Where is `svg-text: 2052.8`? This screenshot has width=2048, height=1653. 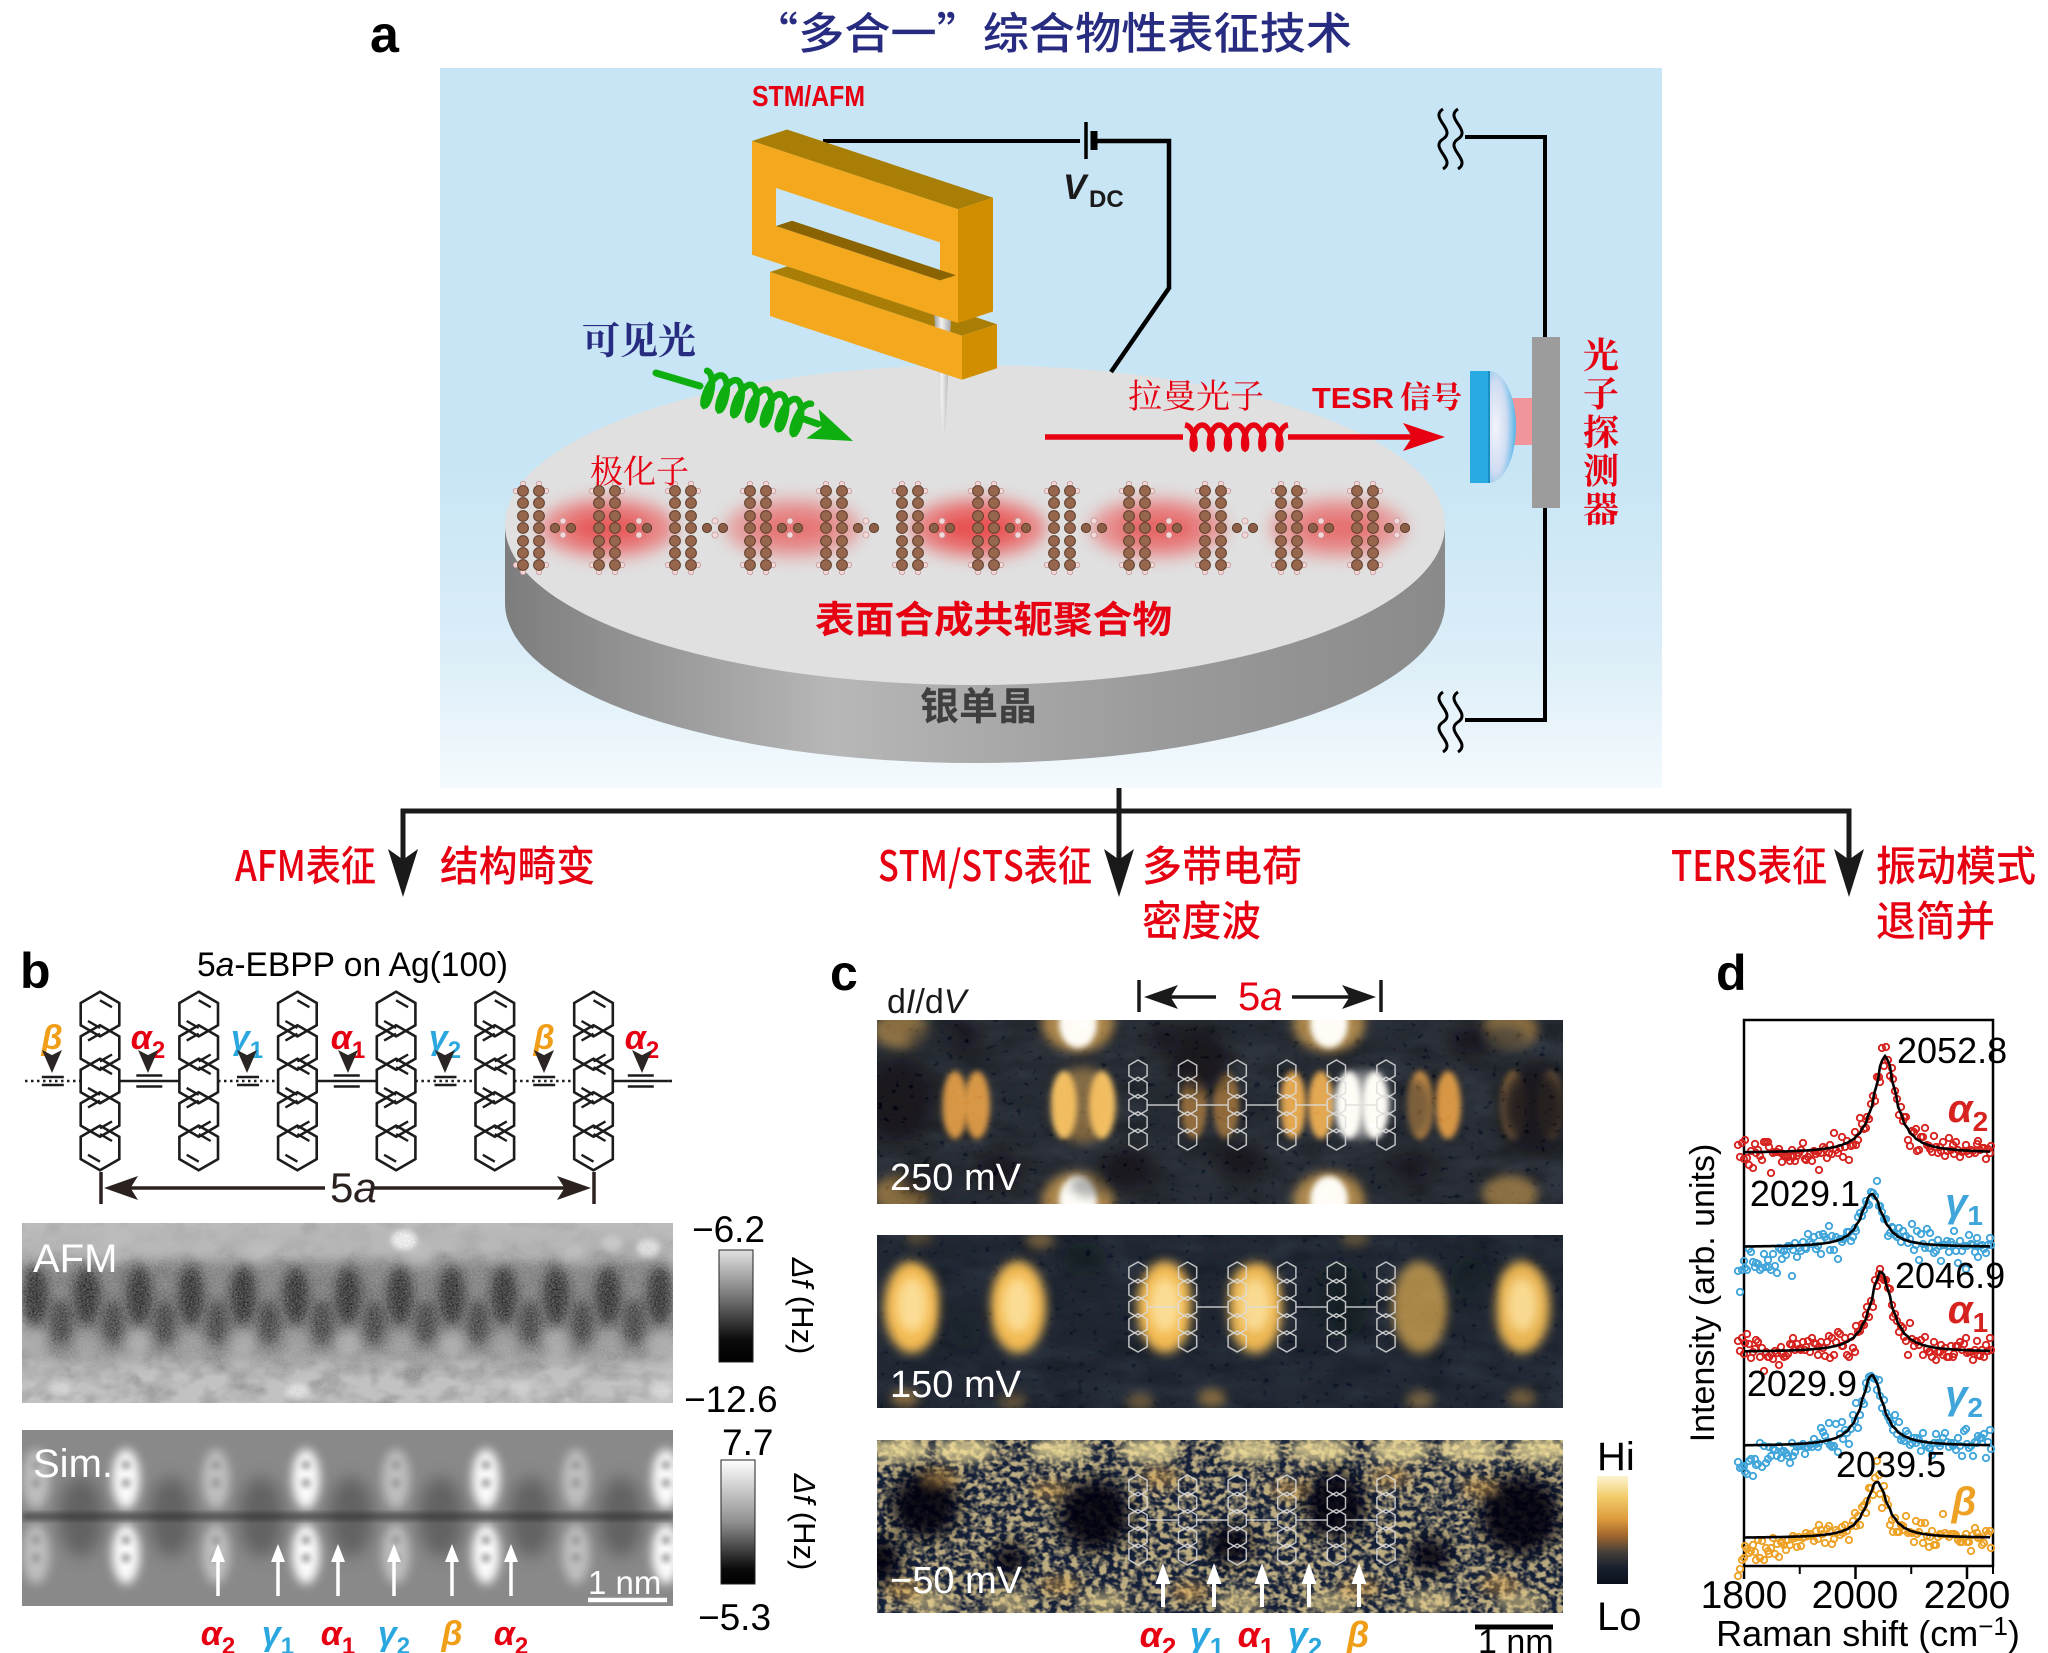
svg-text: 2052.8 is located at coordinates (1952, 1050).